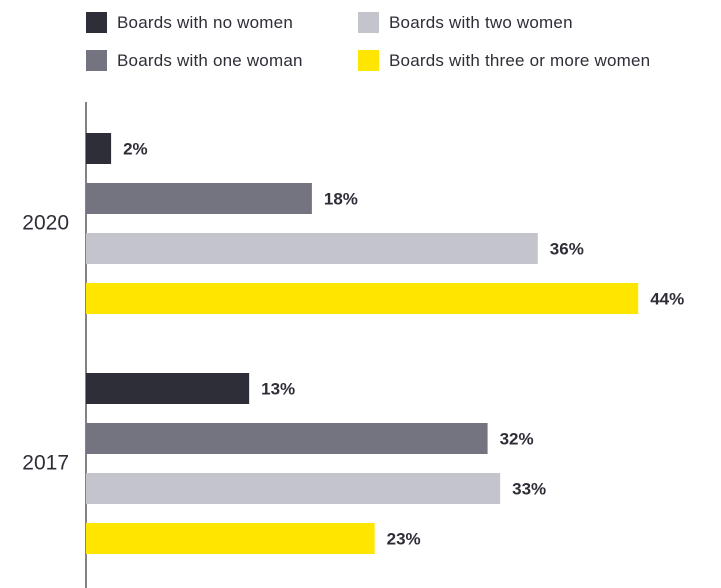 Image resolution: width=721 pixels, height=588 pixels. What do you see at coordinates (517, 439) in the screenshot?
I see `data-label-2017-series-2: 32%` at bounding box center [517, 439].